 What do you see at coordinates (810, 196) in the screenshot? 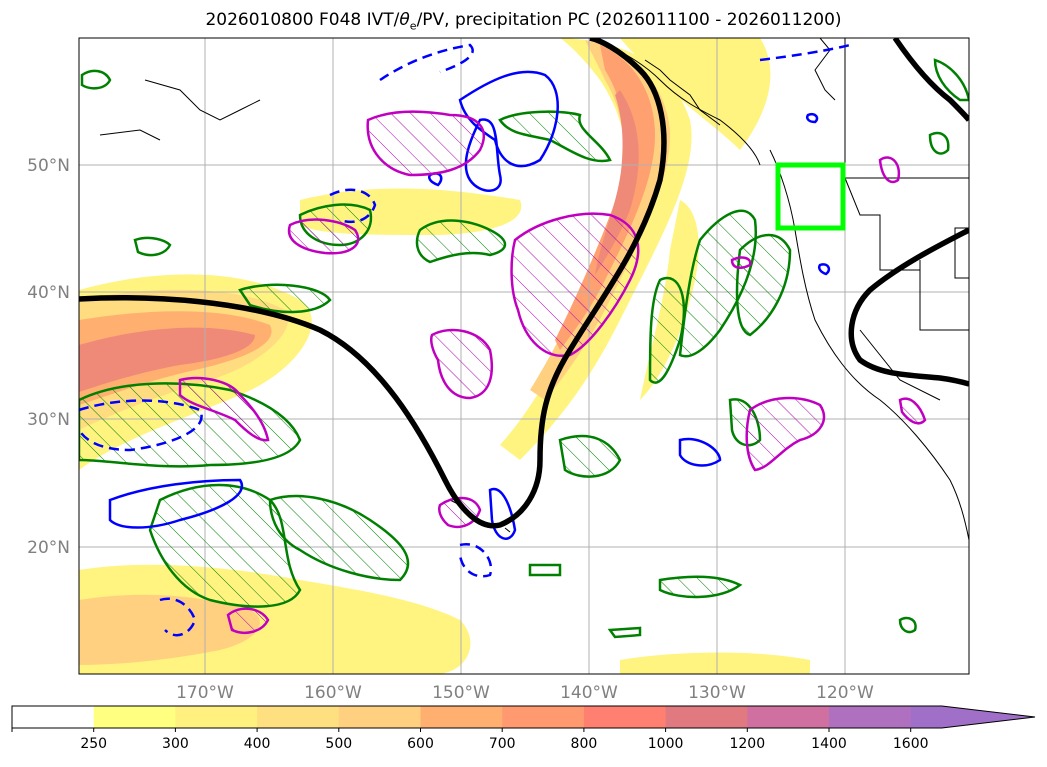
I see `target-region-box` at bounding box center [810, 196].